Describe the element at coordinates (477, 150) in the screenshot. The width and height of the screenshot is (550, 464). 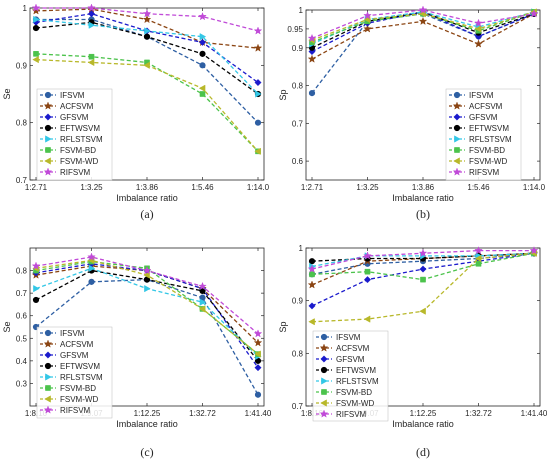
I see `legend-item: FSVM-BD` at that location.